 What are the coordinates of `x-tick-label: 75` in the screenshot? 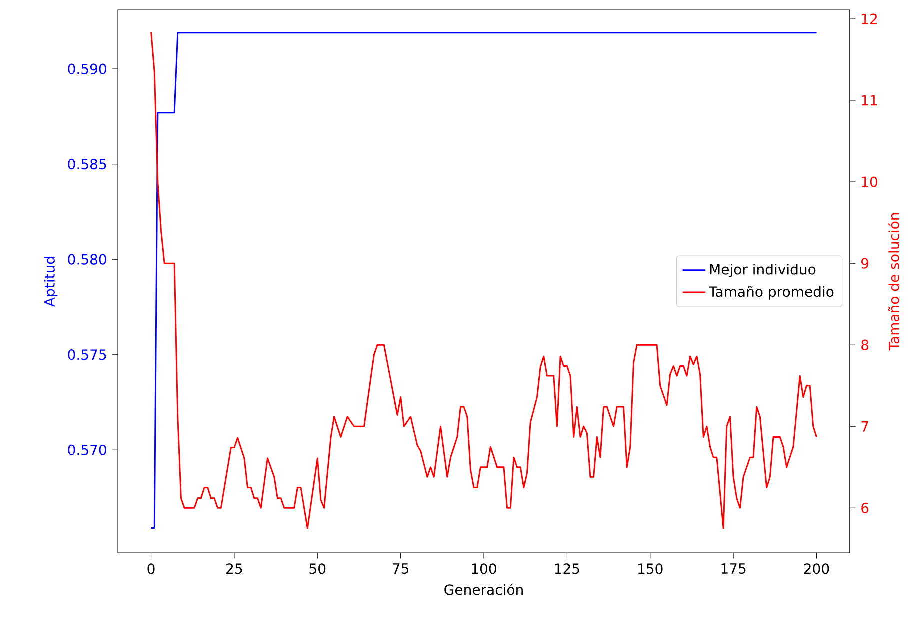 It's located at (400, 569).